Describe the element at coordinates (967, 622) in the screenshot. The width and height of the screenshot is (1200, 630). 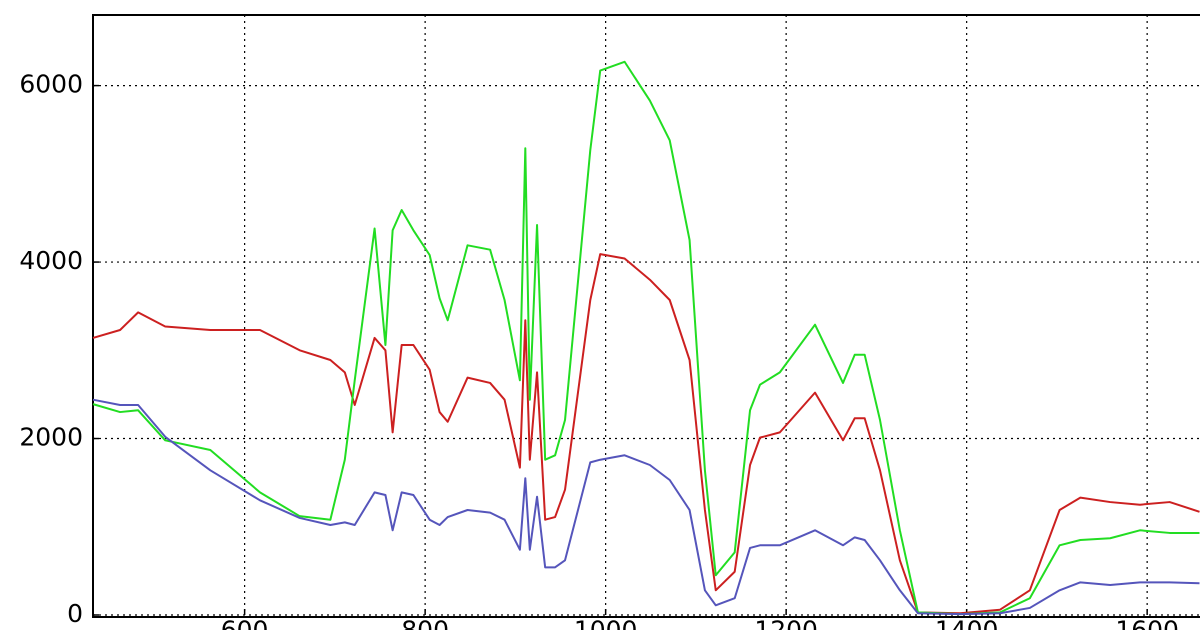
I see `x-tick-label: 1400` at that location.